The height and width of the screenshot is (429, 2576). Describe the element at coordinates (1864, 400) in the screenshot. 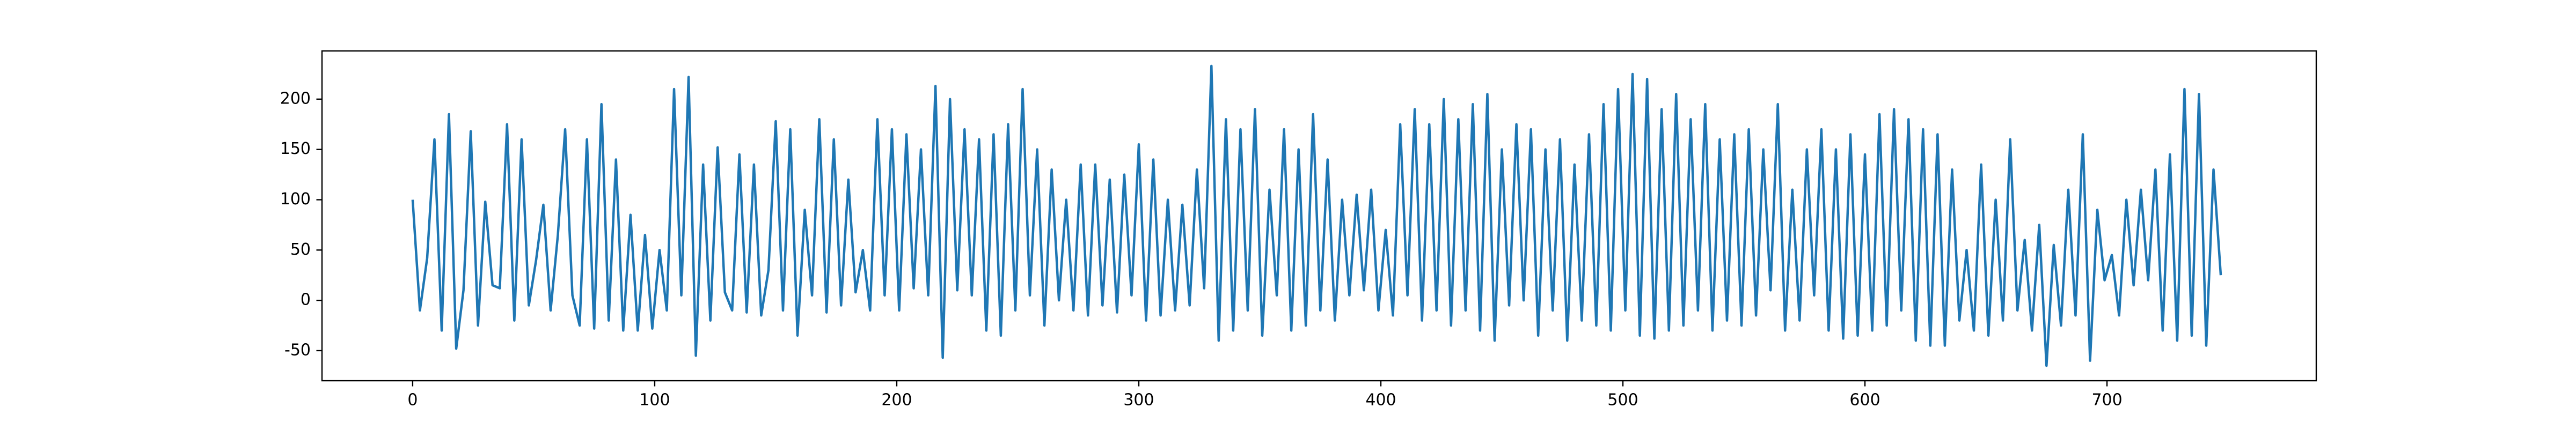

I see `x-tick-label: 600` at that location.